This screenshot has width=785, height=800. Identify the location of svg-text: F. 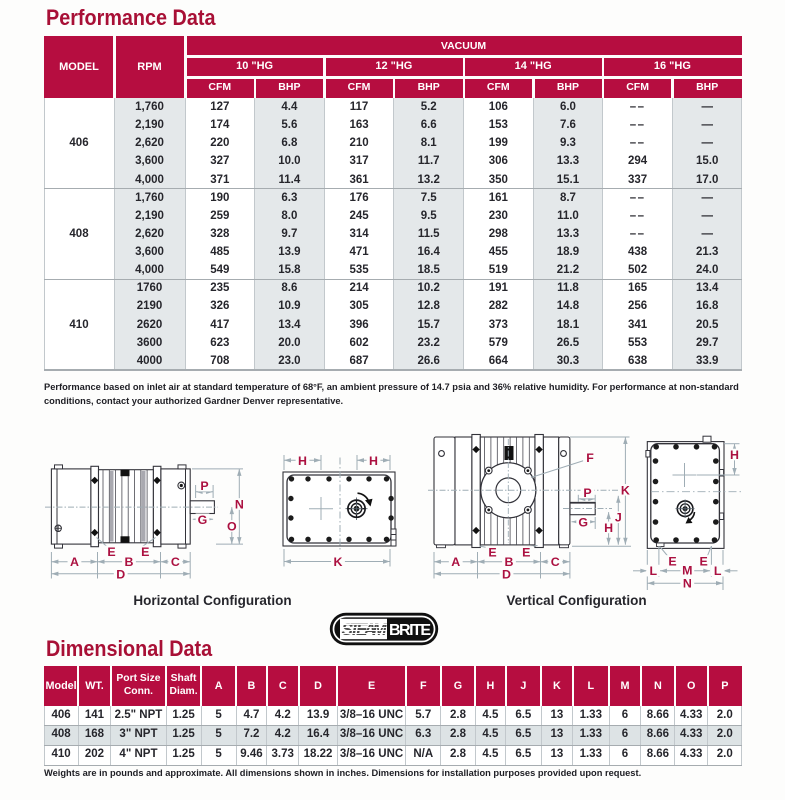
(590, 458).